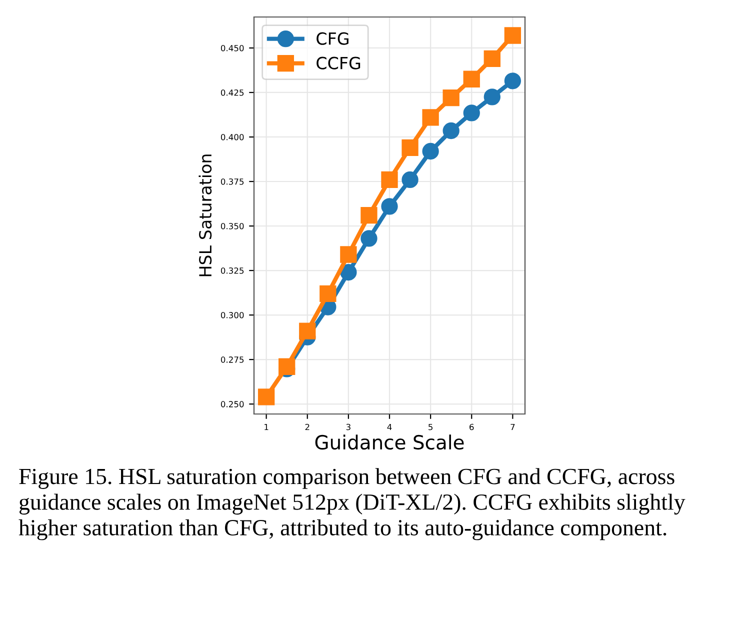 This screenshot has width=740, height=620. I want to click on x-tick-label: 7, so click(512, 427).